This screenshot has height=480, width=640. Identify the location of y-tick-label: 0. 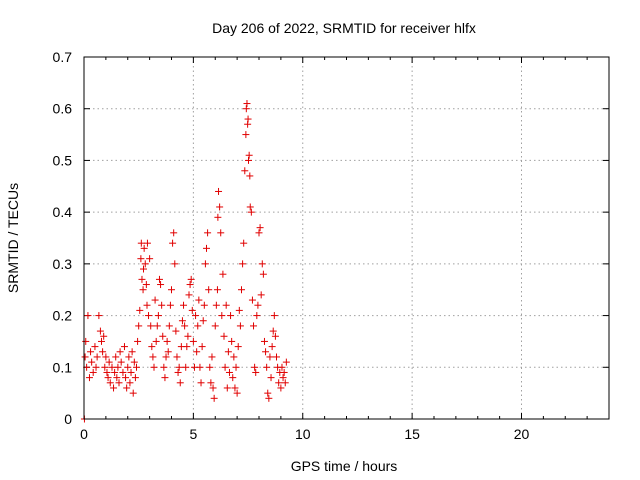
(68, 419).